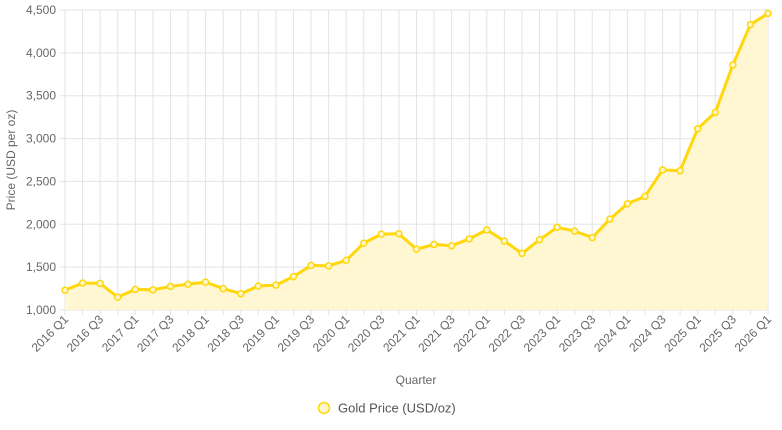  What do you see at coordinates (41, 139) in the screenshot?
I see `y-tick-label: 3,000` at bounding box center [41, 139].